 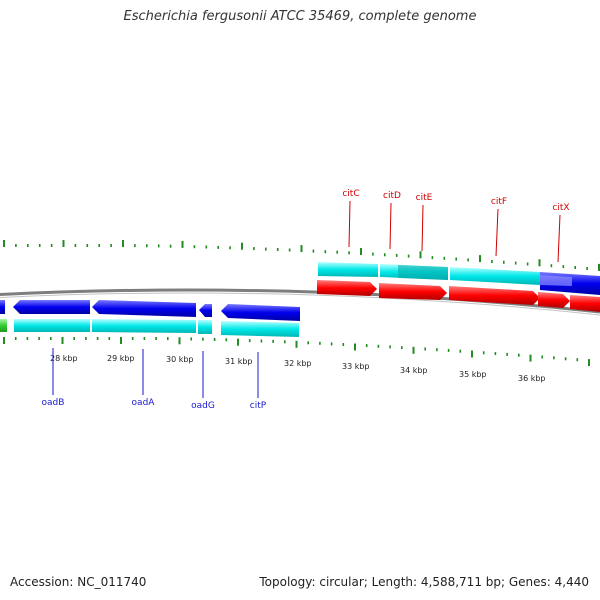 What do you see at coordinates (499, 202) in the screenshot?
I see `gene-label: citF` at bounding box center [499, 202].